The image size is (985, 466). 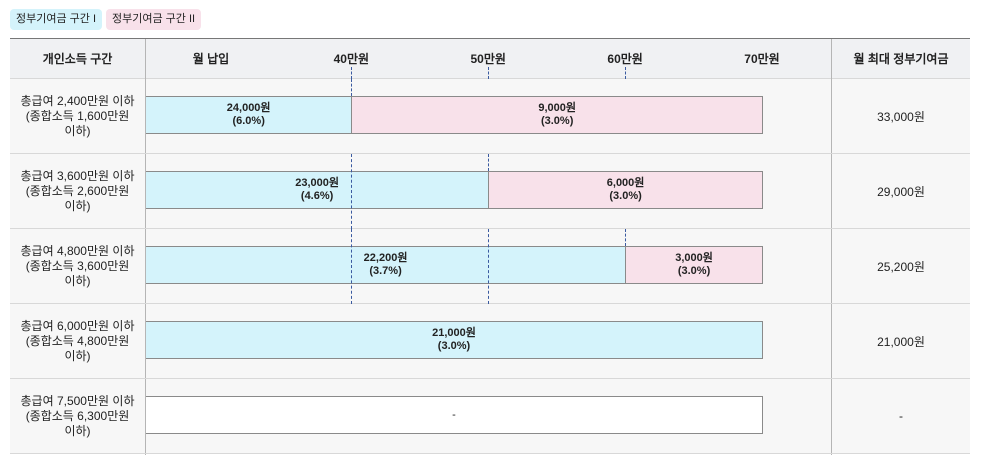 What do you see at coordinates (317, 196) in the screenshot?
I see `segment-rate-label: (4.6%)` at bounding box center [317, 196].